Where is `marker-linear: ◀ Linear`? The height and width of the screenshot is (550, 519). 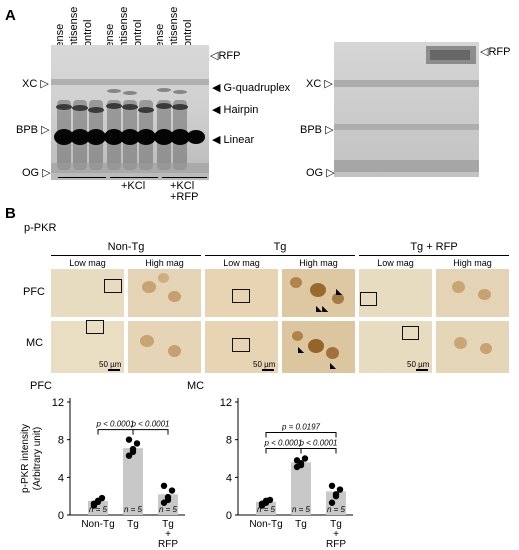 marker-linear: ◀ Linear is located at coordinates (233, 139).